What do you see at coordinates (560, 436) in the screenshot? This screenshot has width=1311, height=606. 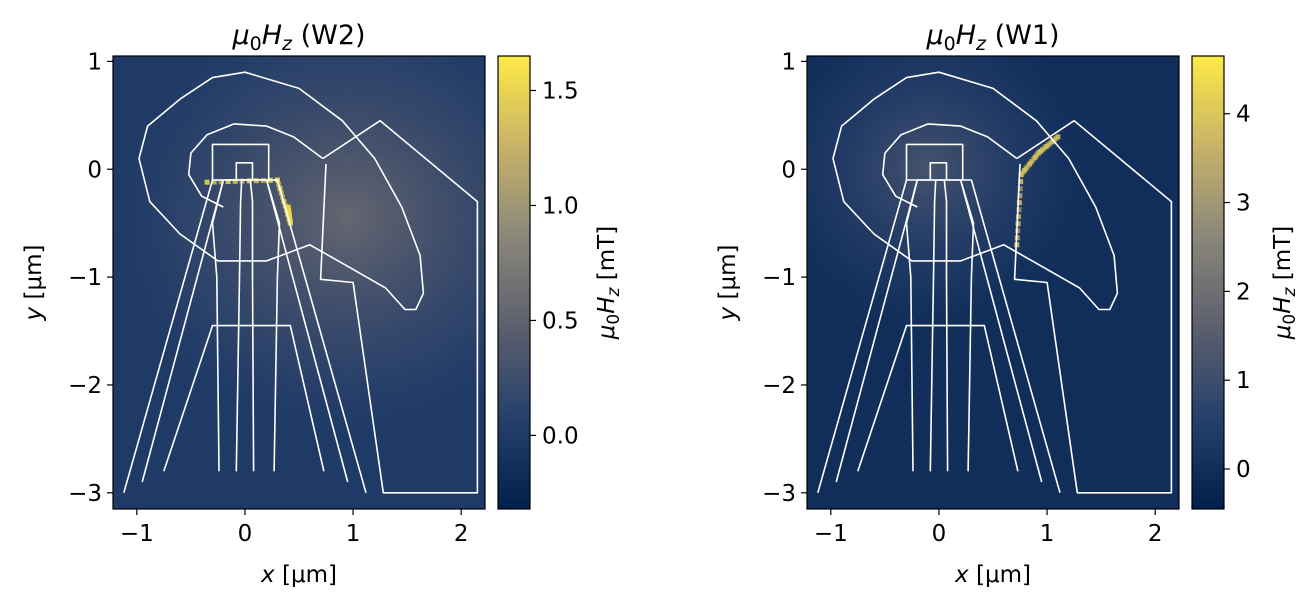 I see `colorbar-tick-label: 0.0` at bounding box center [560, 436].